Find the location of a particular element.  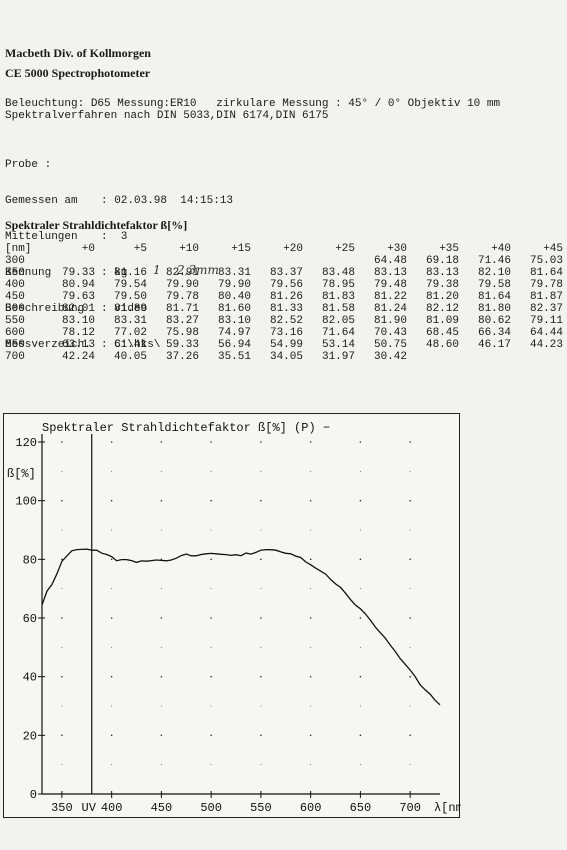

table-cell-value: 70.43 is located at coordinates (390, 333).